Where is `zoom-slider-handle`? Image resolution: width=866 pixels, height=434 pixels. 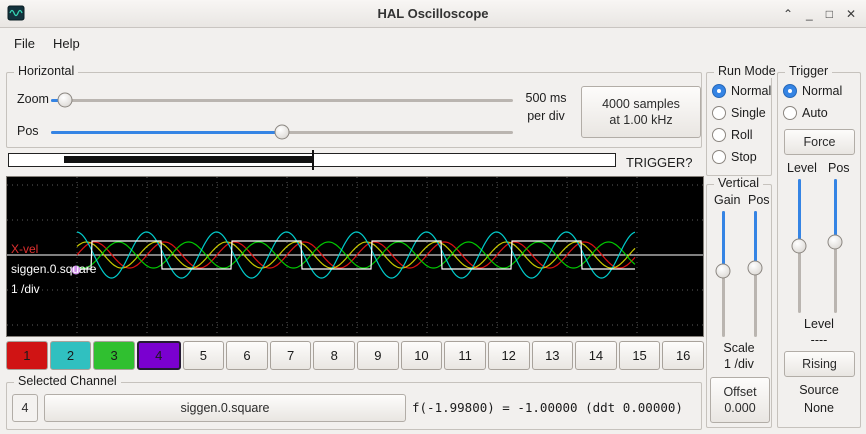 zoom-slider-handle is located at coordinates (65, 100).